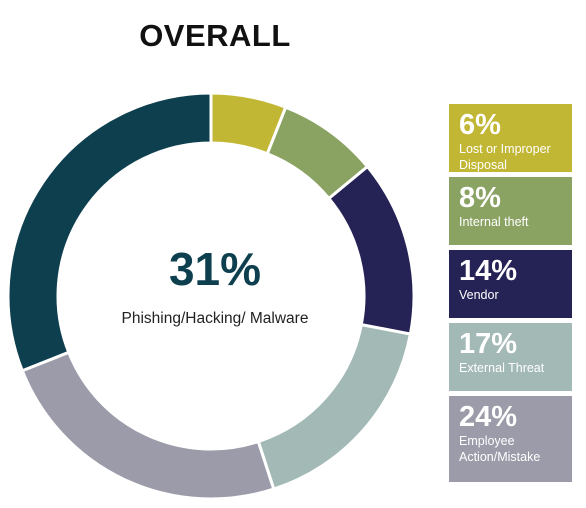 The image size is (586, 508). What do you see at coordinates (480, 125) in the screenshot?
I see `legend-value: 6%` at bounding box center [480, 125].